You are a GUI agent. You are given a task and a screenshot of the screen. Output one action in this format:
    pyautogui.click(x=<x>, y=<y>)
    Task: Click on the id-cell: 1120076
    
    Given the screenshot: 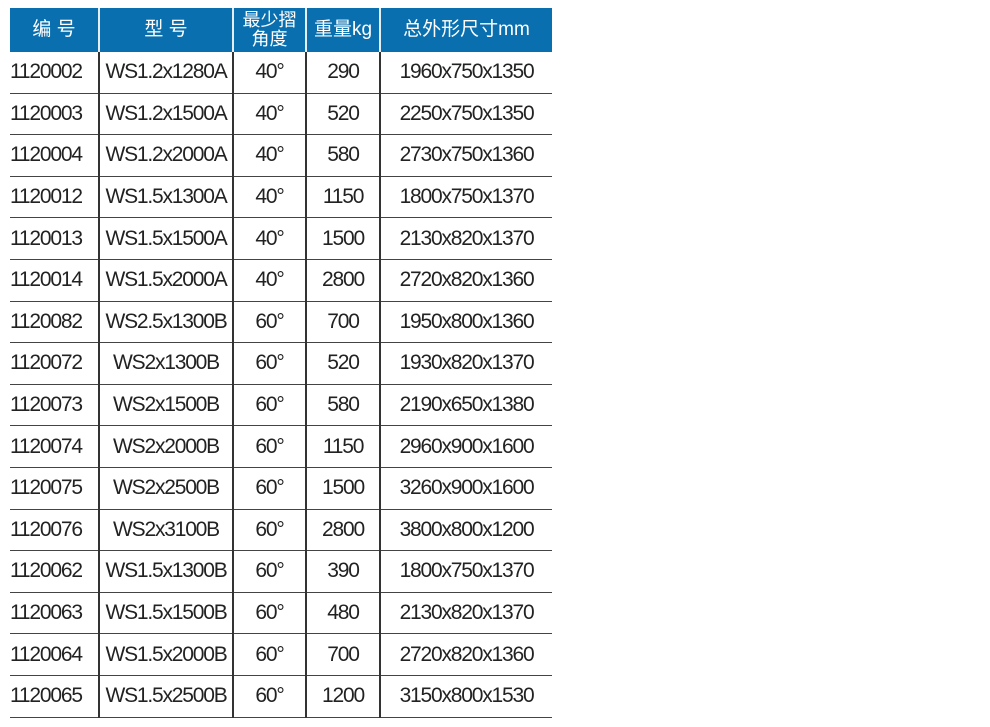 What is the action you would take?
    pyautogui.click(x=54, y=530)
    